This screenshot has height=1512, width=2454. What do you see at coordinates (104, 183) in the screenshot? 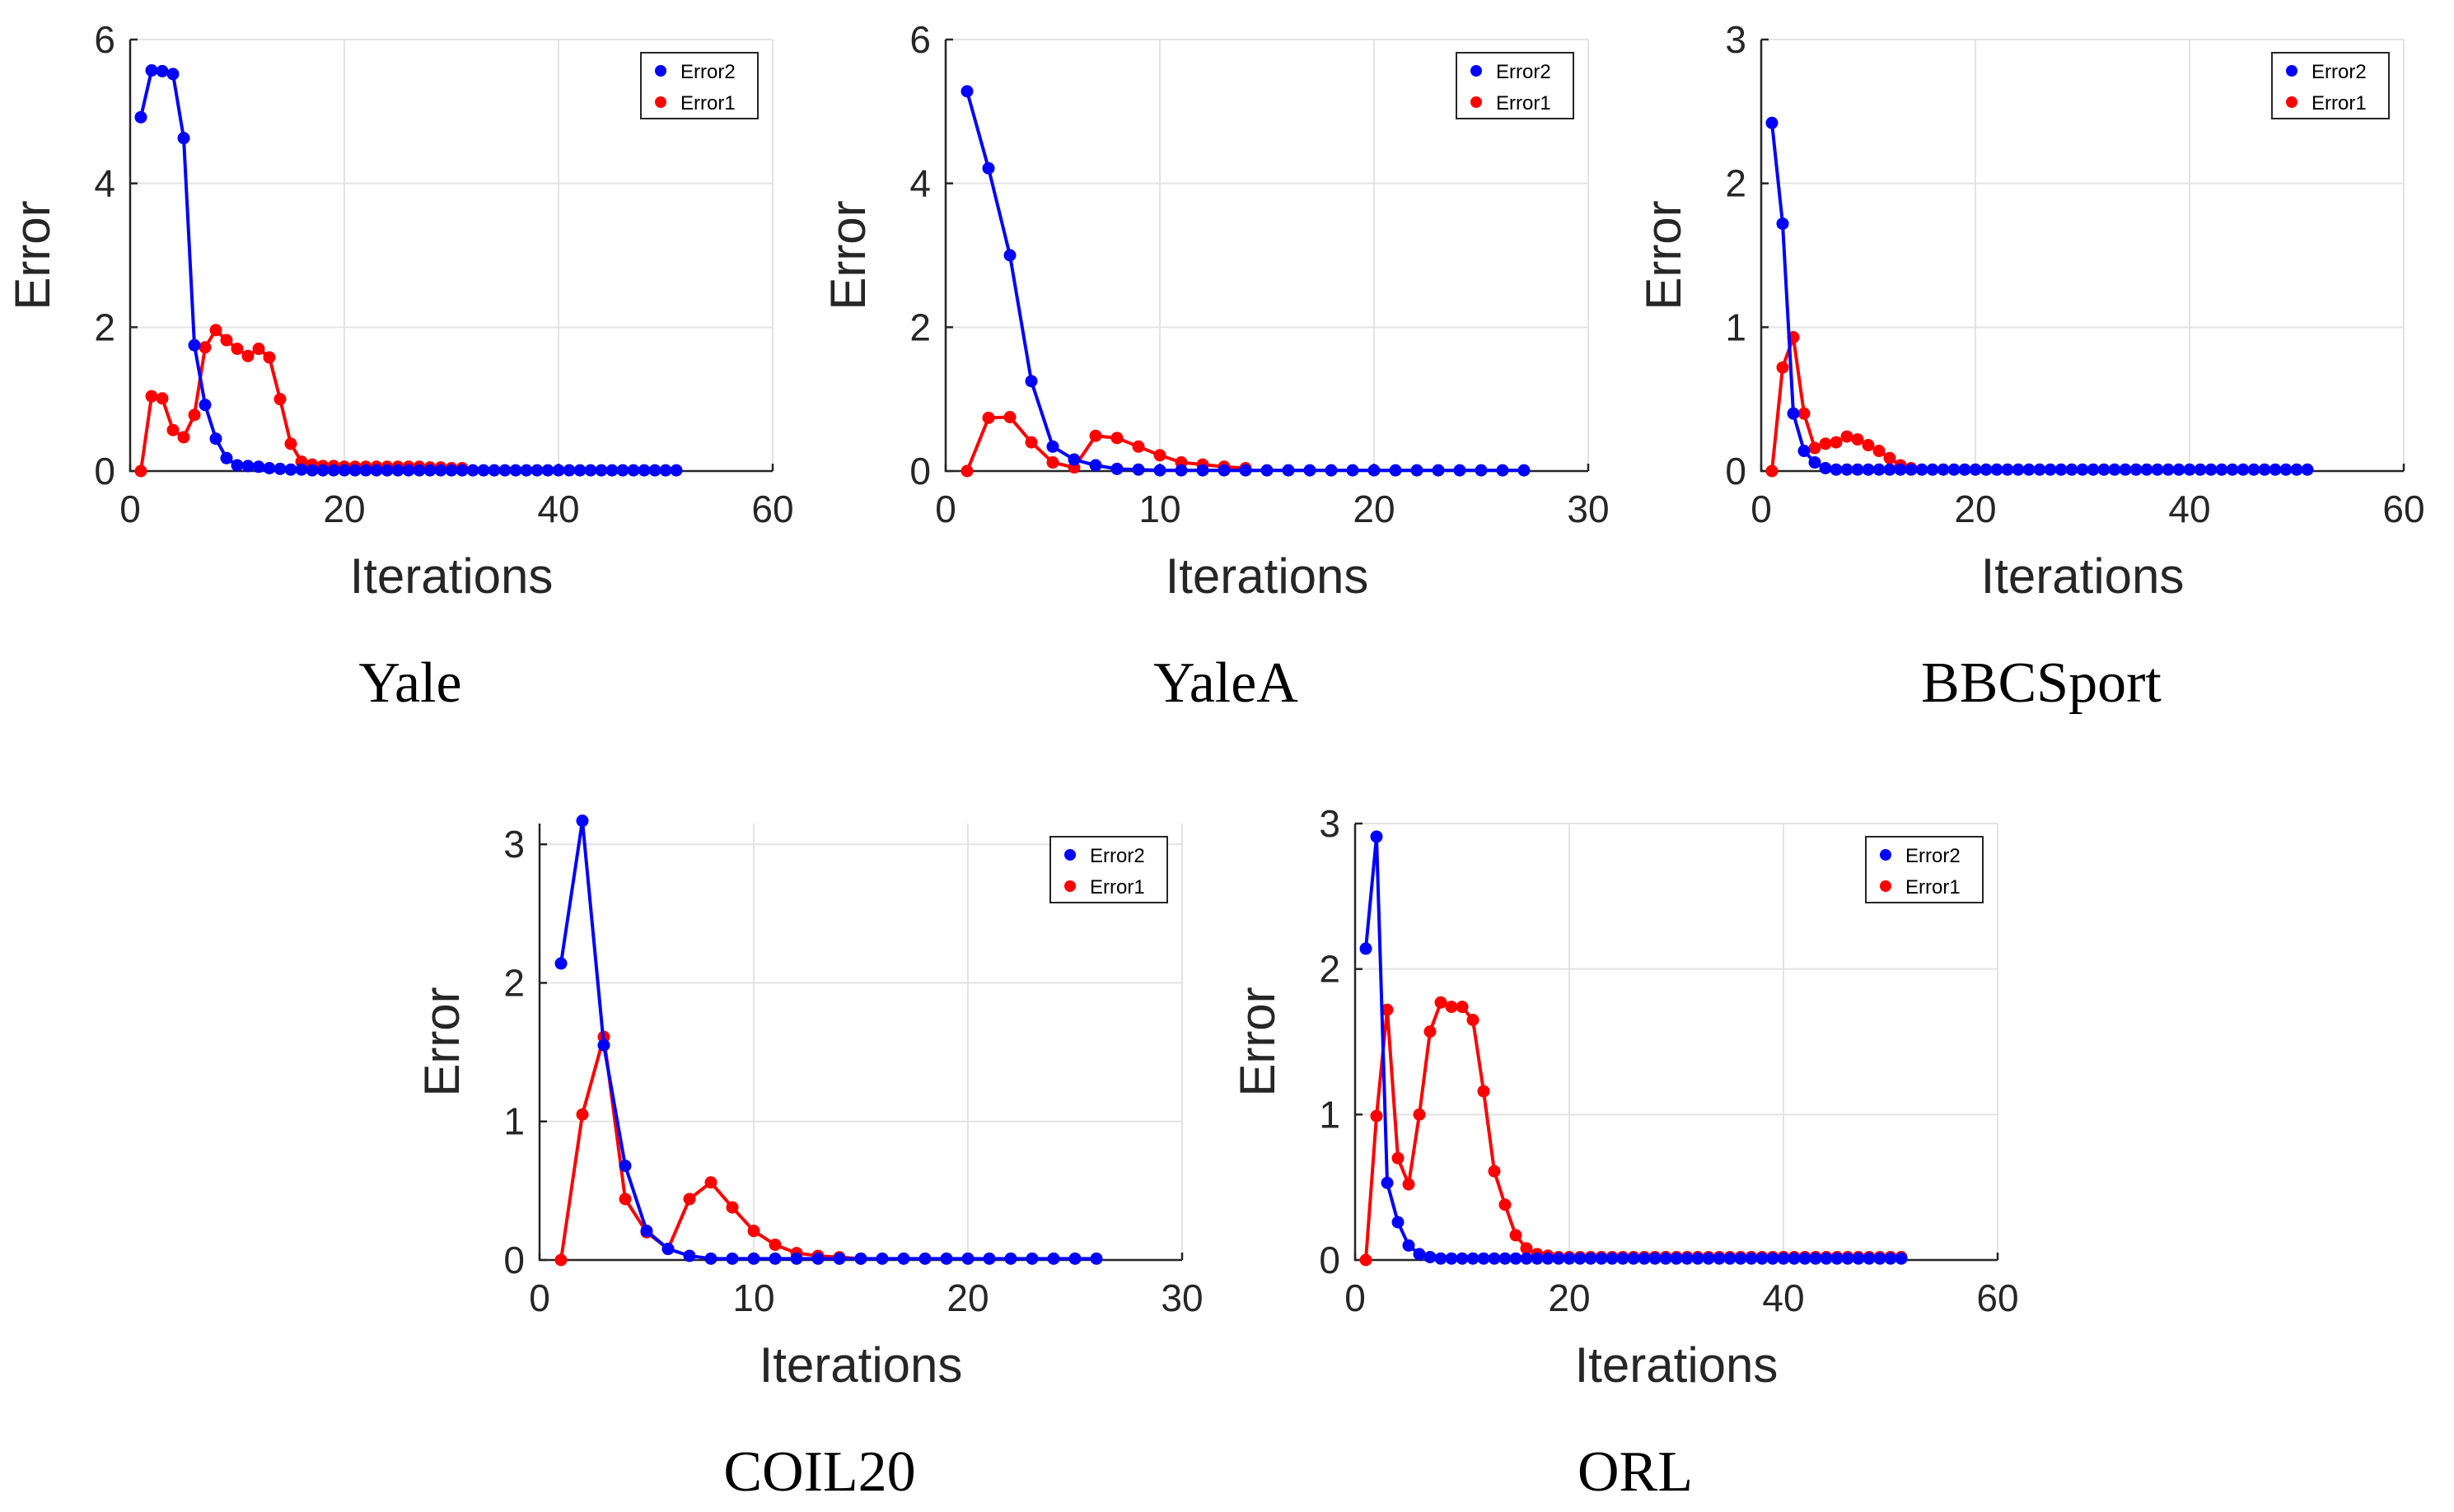
I see `y-tick-label: 4` at bounding box center [104, 183].